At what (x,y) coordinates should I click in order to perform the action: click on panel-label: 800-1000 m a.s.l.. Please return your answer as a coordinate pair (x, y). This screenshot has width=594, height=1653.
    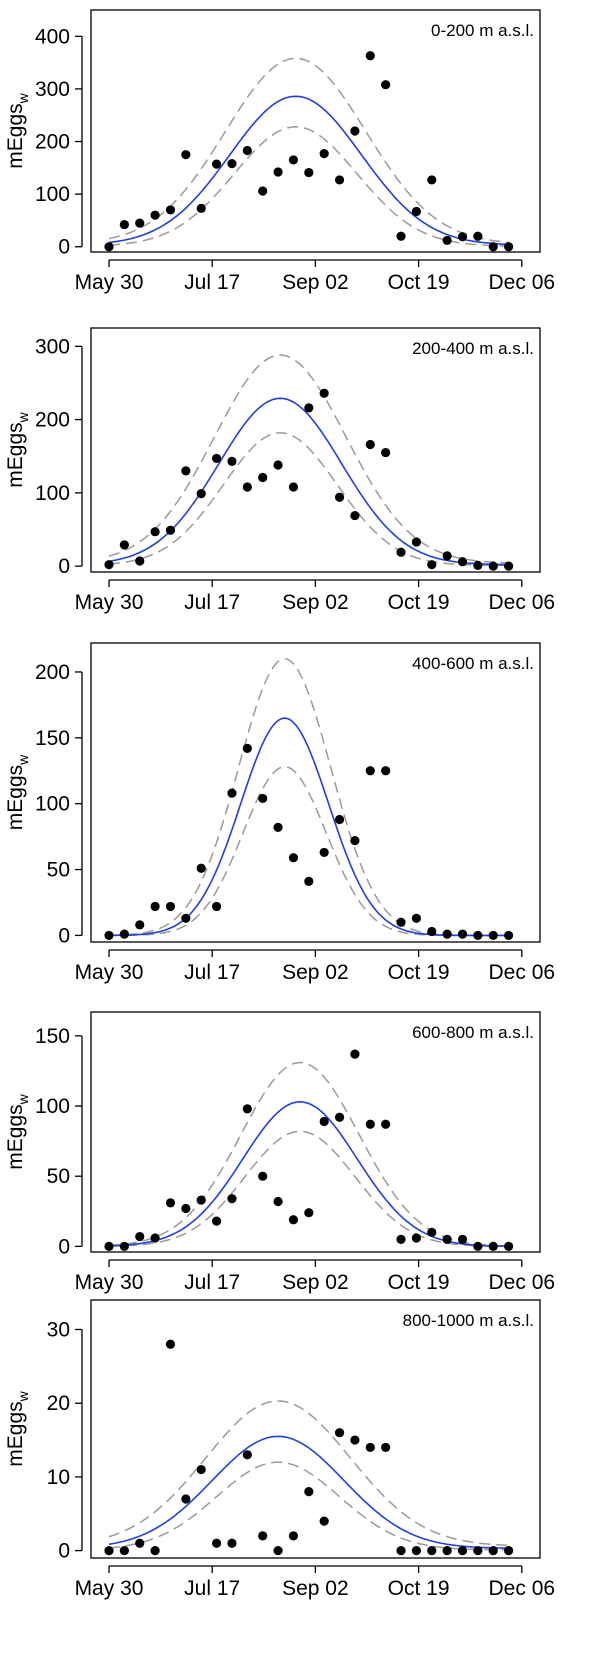
    Looking at the image, I should click on (468, 1320).